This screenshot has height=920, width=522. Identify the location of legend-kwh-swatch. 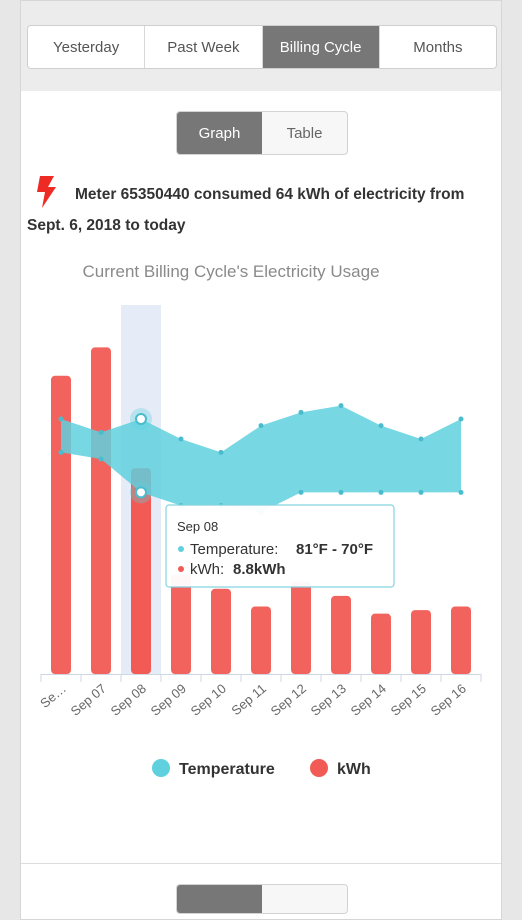
(319, 768).